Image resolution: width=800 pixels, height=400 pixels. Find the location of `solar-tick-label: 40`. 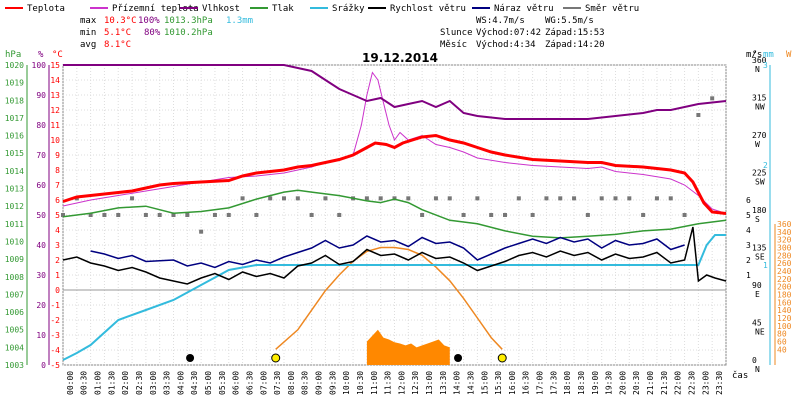

solar-tick-label: 40 is located at coordinates (782, 349).